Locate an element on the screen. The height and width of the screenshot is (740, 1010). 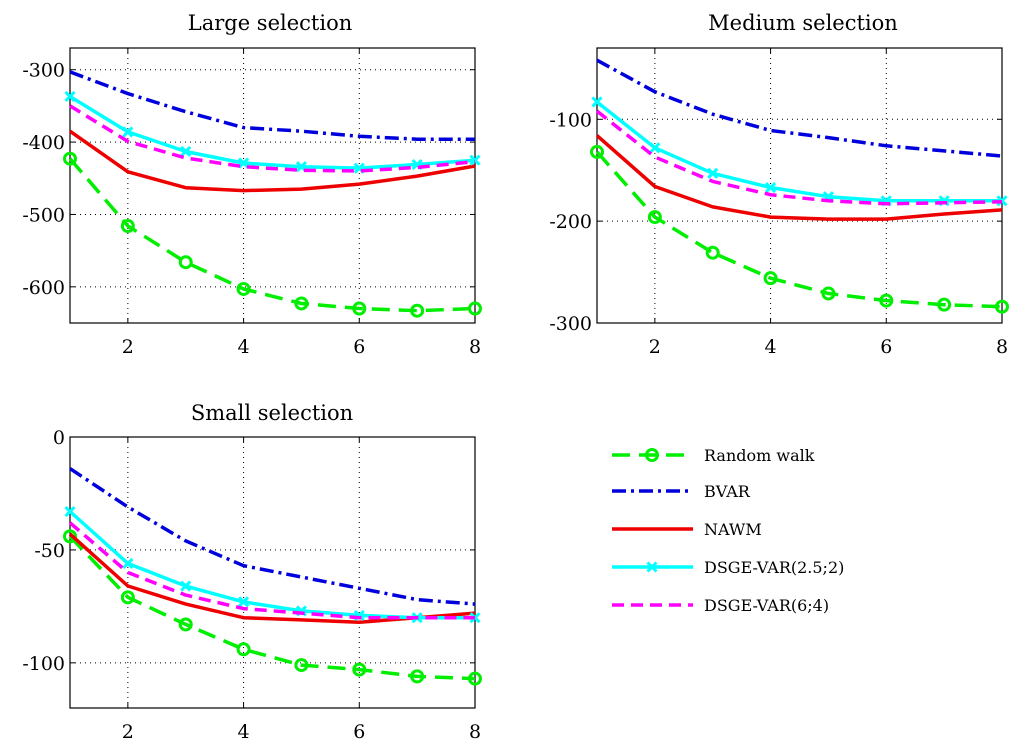
panel-title: Medium selection is located at coordinates (803, 23).